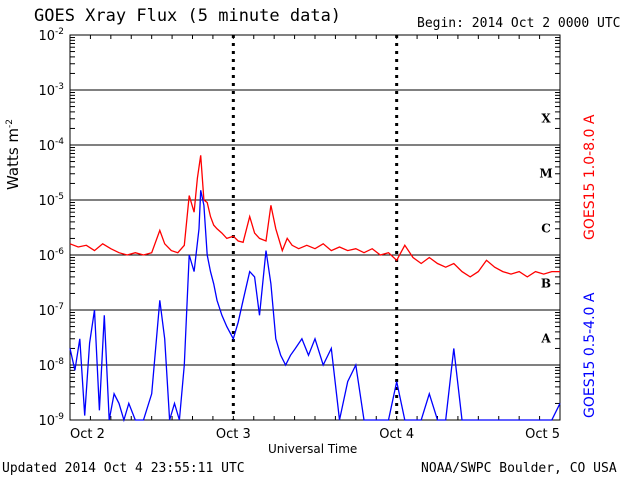  I want to click on flare-class-label: C, so click(546, 229).